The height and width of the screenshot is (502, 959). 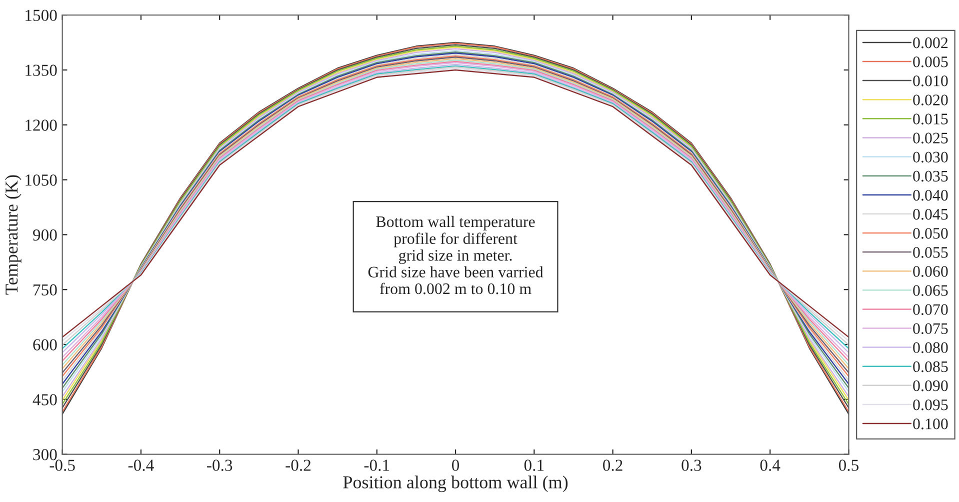 I want to click on legend-label: 0.065, so click(x=930, y=290).